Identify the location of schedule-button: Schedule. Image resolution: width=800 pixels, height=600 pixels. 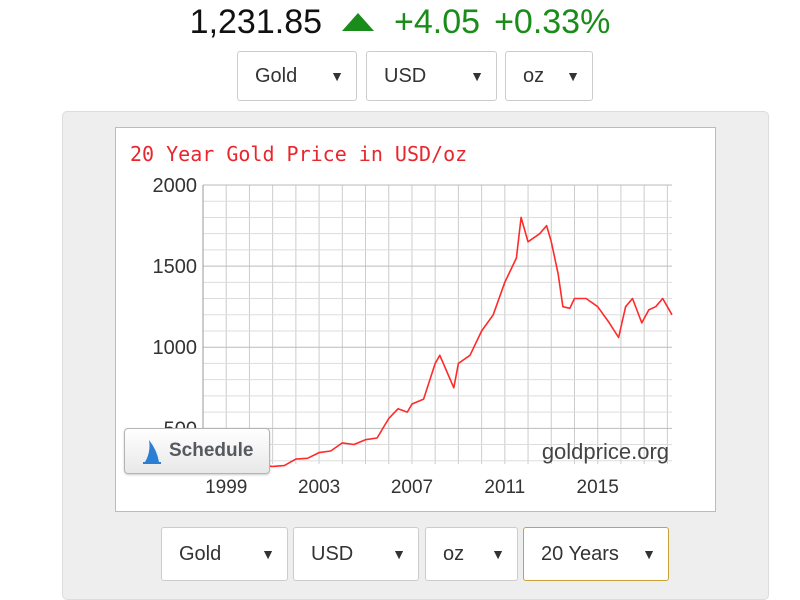
(197, 451).